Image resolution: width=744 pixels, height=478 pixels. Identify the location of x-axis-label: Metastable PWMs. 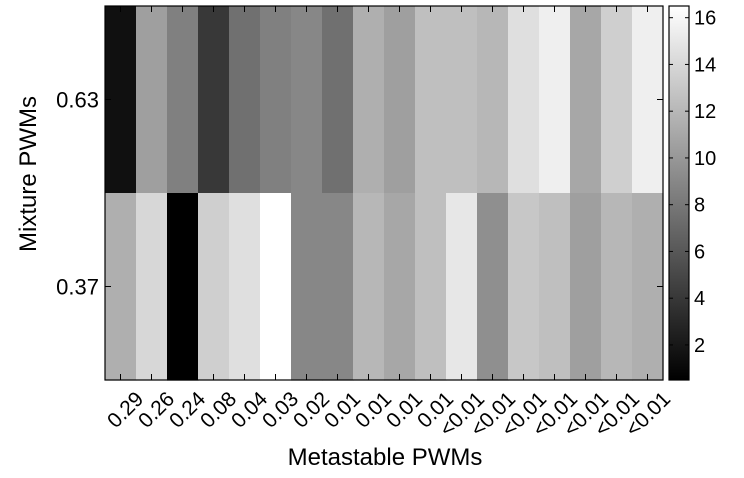
(385, 457).